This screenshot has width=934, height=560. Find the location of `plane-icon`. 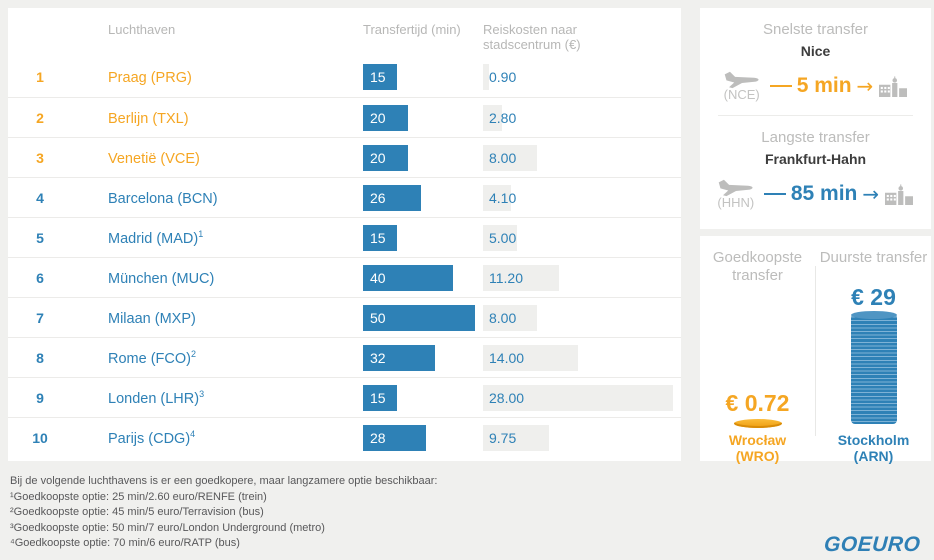

plane-icon is located at coordinates (735, 188).